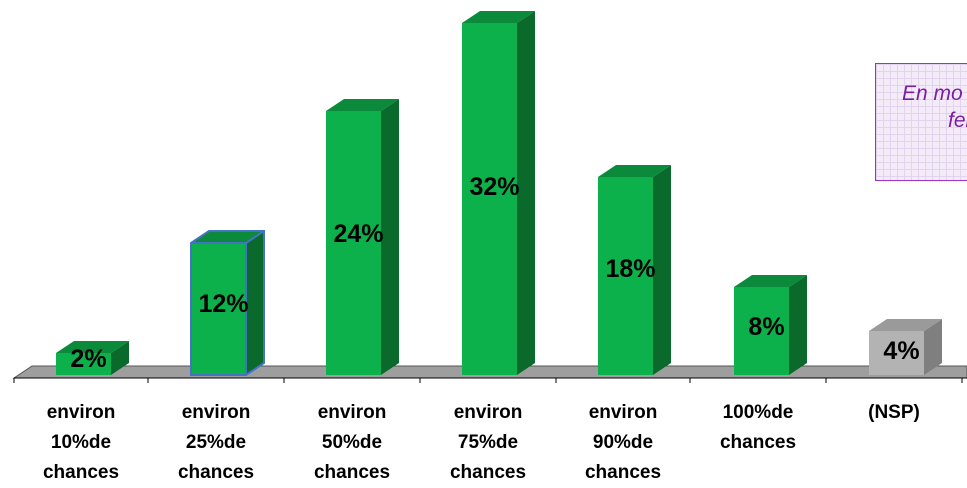 The height and width of the screenshot is (488, 967). I want to click on category-label: environ 10%de chances, so click(81, 442).